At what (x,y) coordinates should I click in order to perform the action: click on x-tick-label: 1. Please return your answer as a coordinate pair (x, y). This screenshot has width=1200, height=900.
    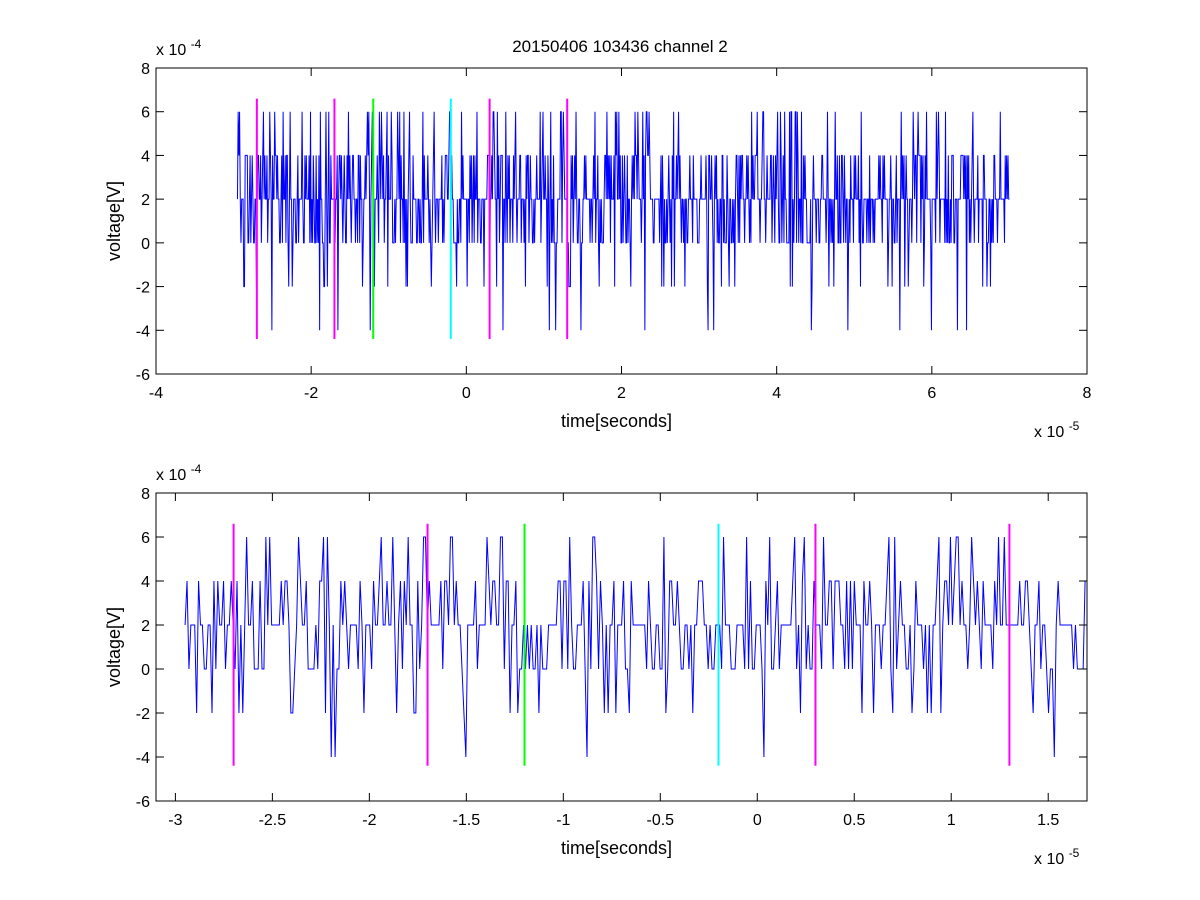
    Looking at the image, I should click on (951, 820).